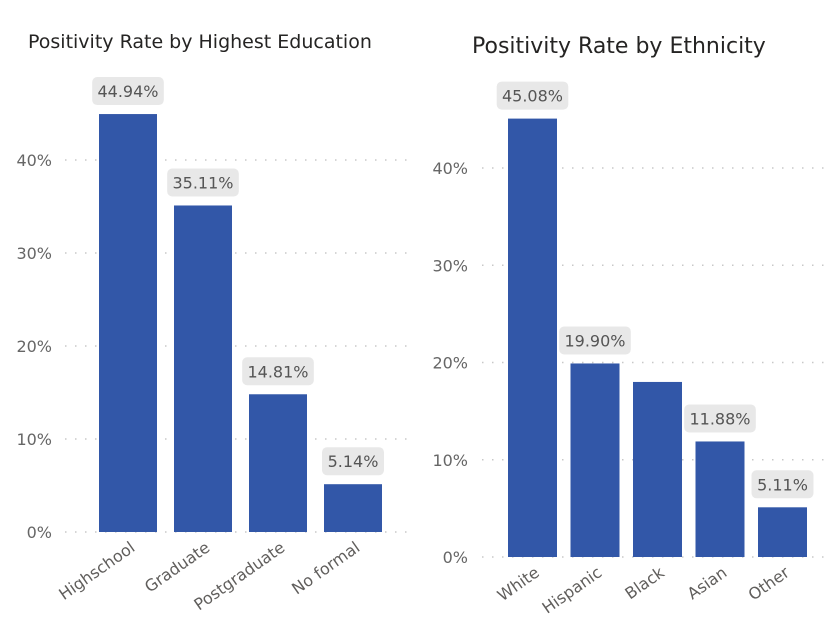 The height and width of the screenshot is (641, 831). What do you see at coordinates (769, 583) in the screenshot?
I see `x-tick-label: Other` at bounding box center [769, 583].